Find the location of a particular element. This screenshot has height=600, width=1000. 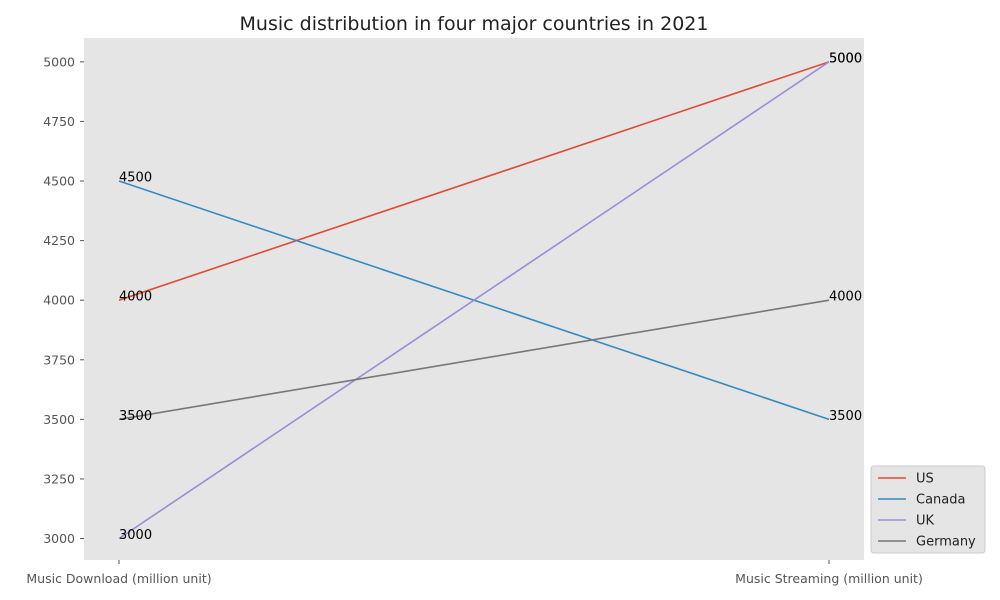

data-label: 4500 is located at coordinates (135, 178).